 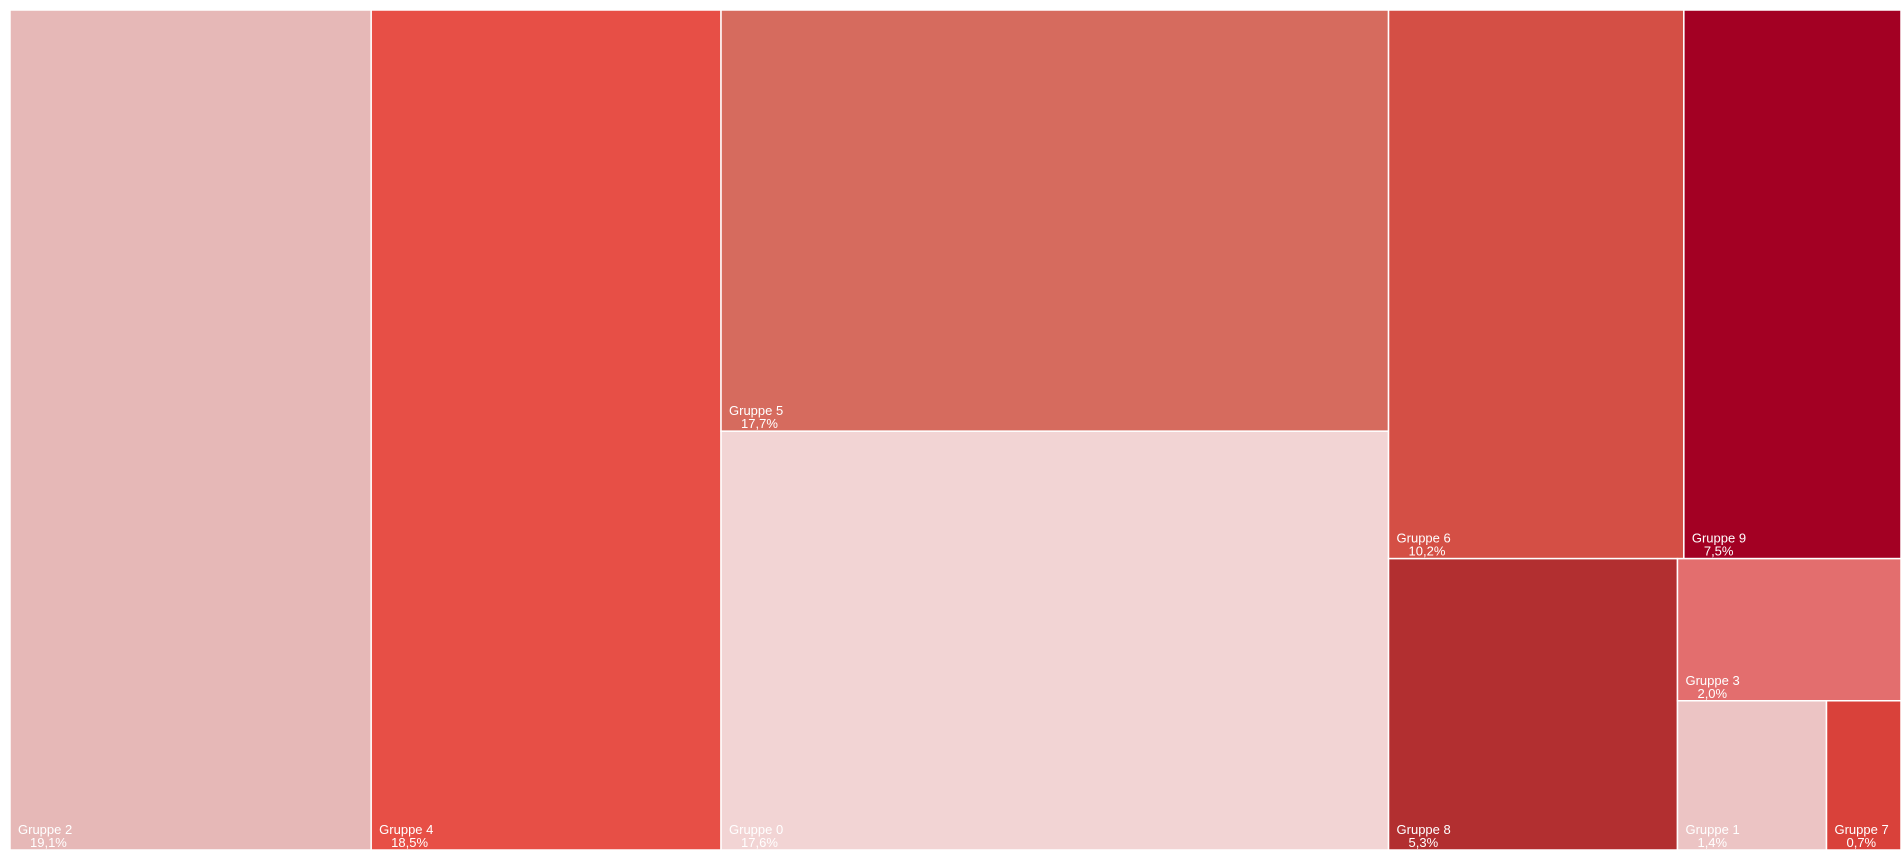 I want to click on tile-value: 10,2%, so click(x=1427, y=551).